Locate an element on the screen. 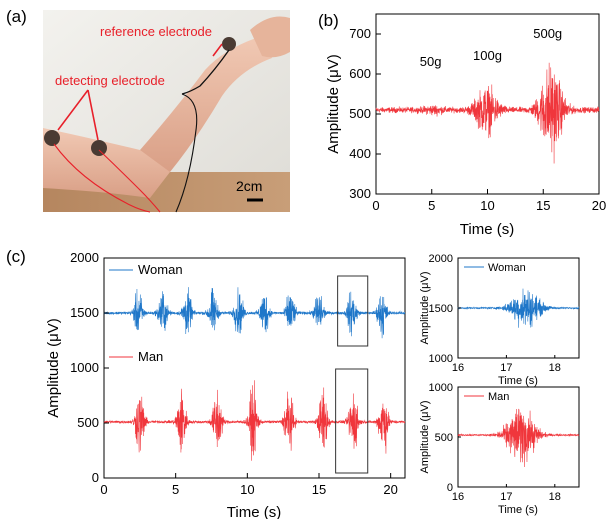 The width and height of the screenshot is (612, 519). chart-b-ylabel: Amplitude (μV) is located at coordinates (333, 104).